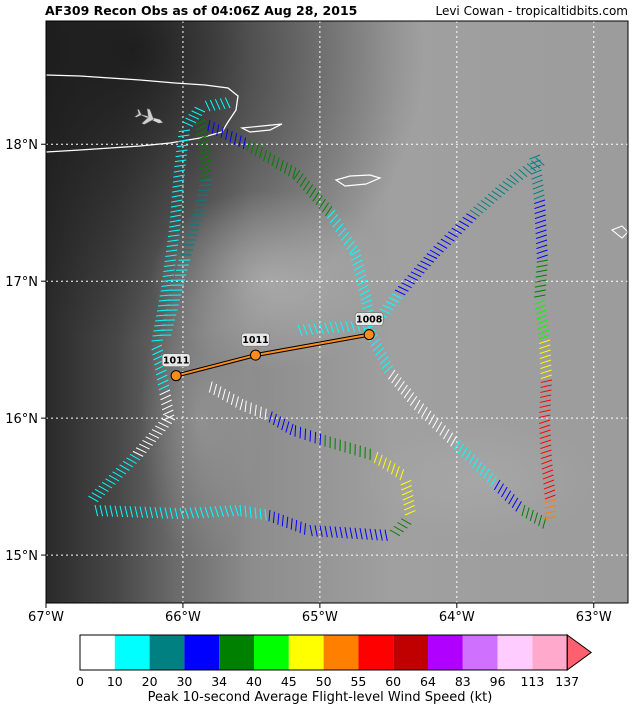 This screenshot has height=710, width=640. I want to click on lon-tick-label: 63°W, so click(594, 617).